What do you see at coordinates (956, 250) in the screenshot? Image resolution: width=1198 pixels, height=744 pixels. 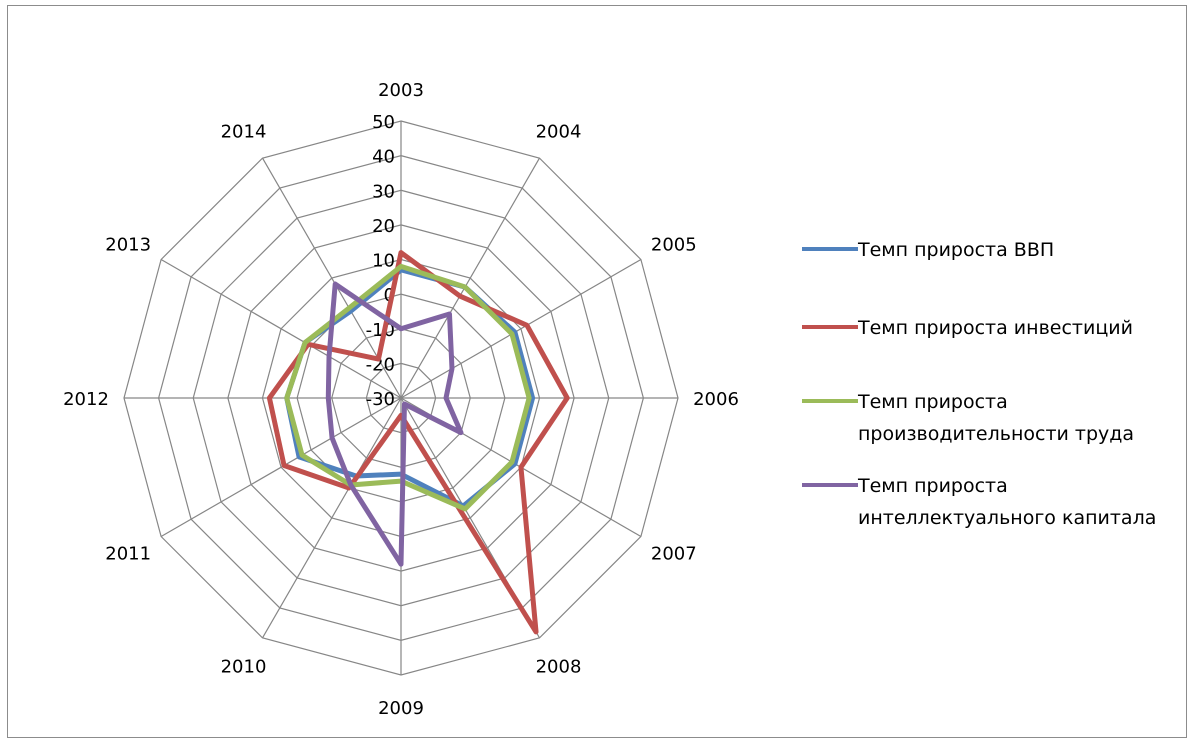 I see `legend-label: Темп прироста ВВП` at bounding box center [956, 250].